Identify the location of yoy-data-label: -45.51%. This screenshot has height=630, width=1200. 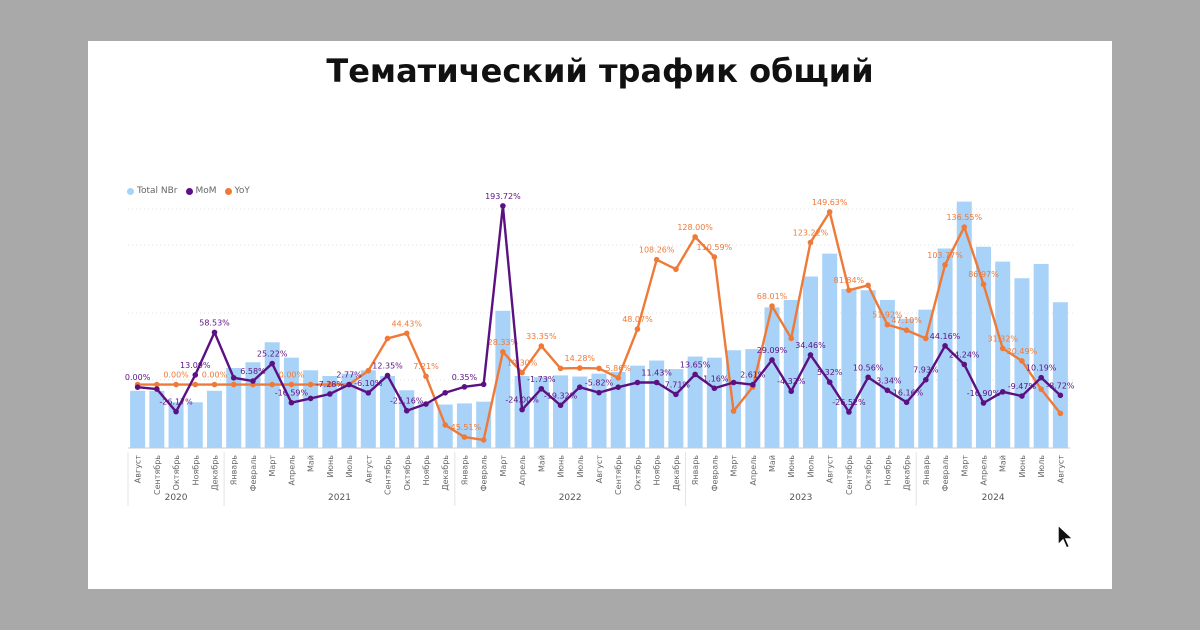
(465, 427).